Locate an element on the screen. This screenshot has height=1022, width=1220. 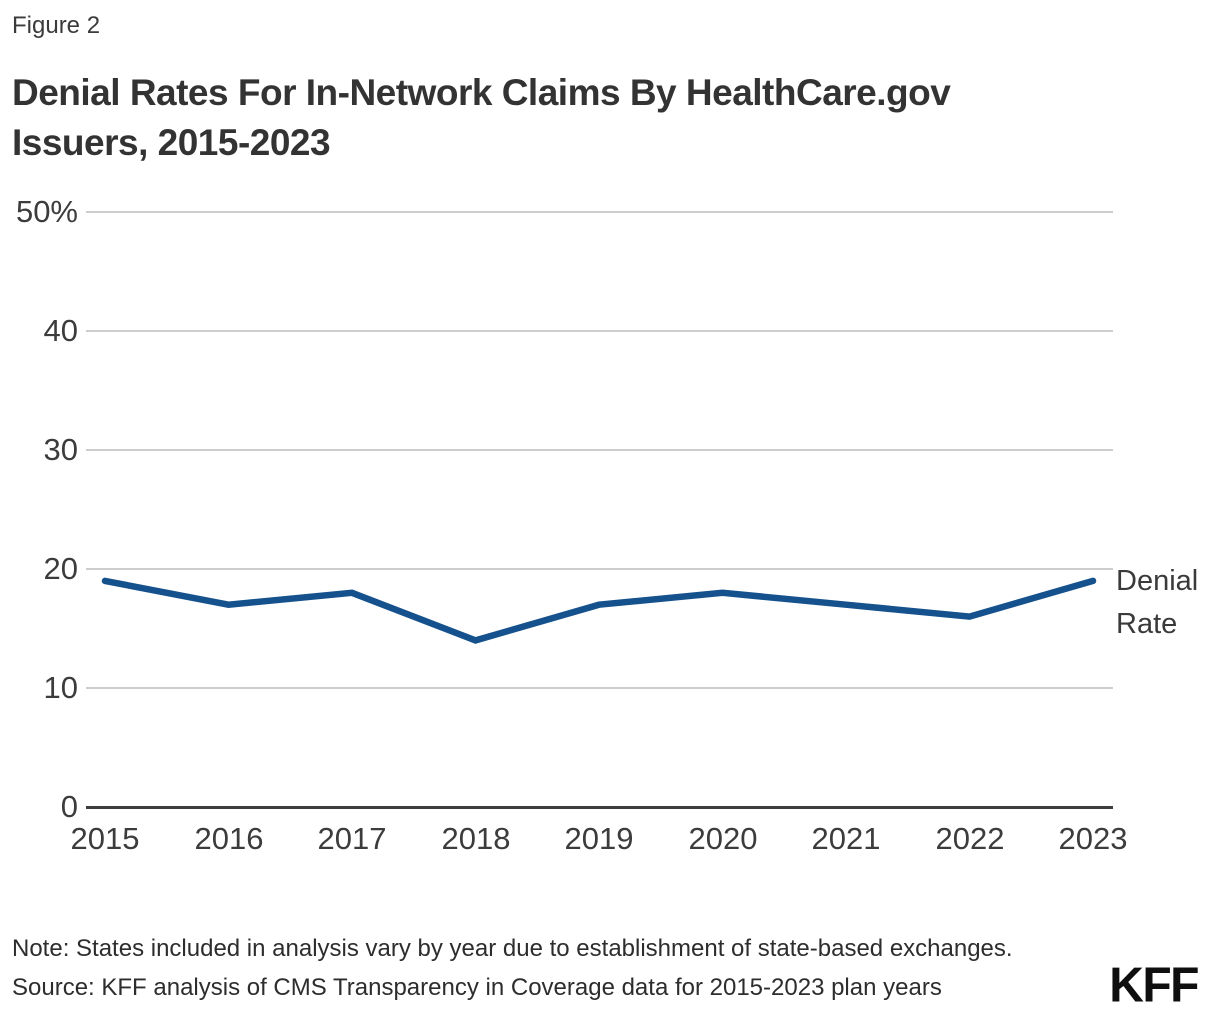
series-label-line-2: Rate is located at coordinates (1147, 624).